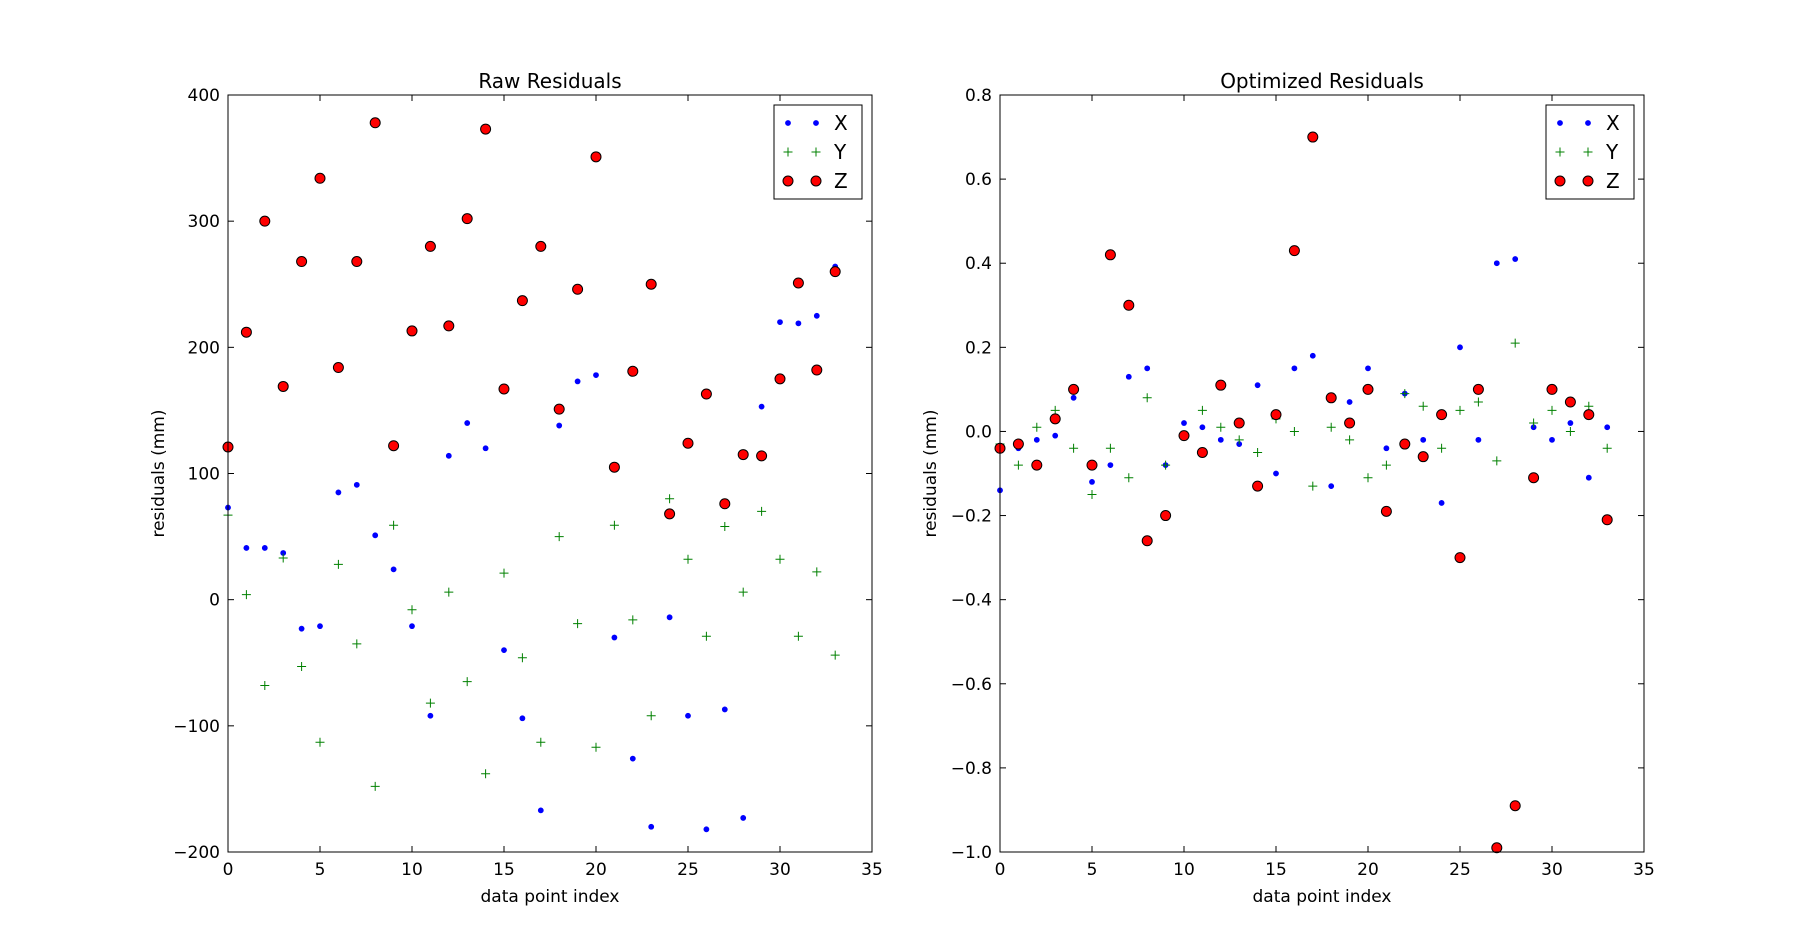  I want to click on y-tick-label: 100, so click(204, 475).